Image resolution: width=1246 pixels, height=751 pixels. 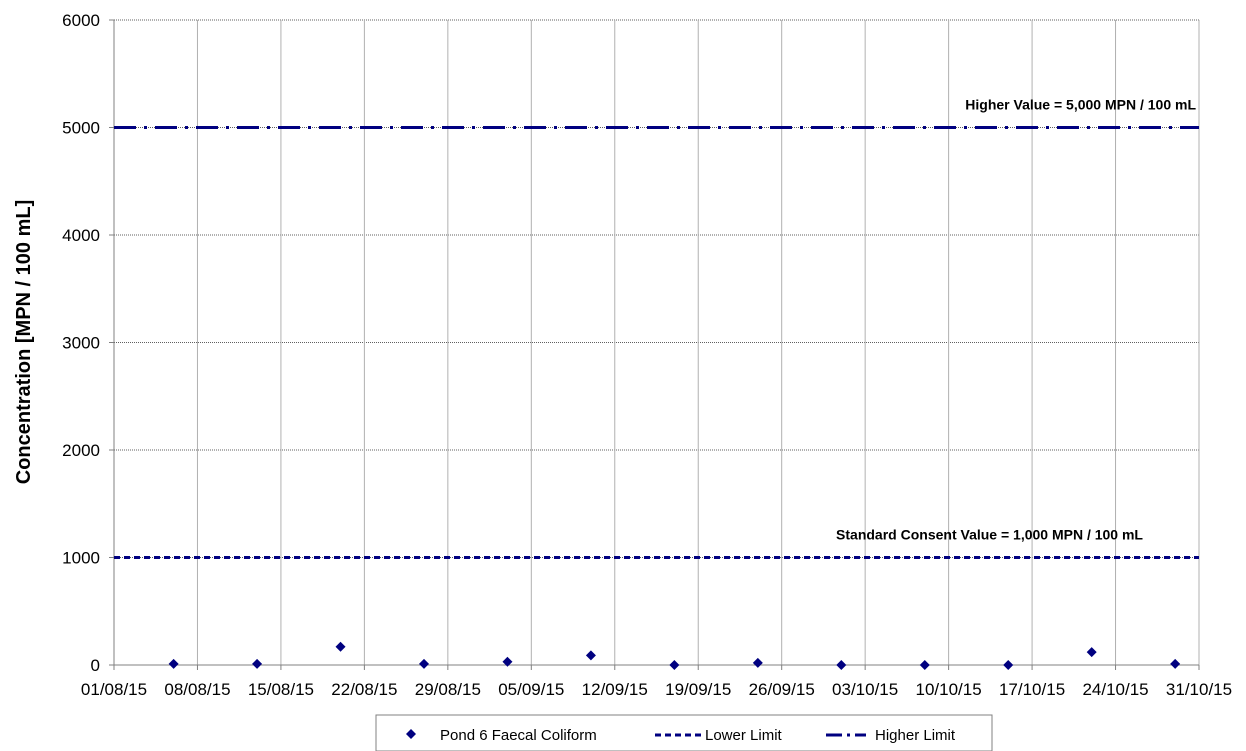 I want to click on y-tick-label: 4000, so click(x=81, y=235).